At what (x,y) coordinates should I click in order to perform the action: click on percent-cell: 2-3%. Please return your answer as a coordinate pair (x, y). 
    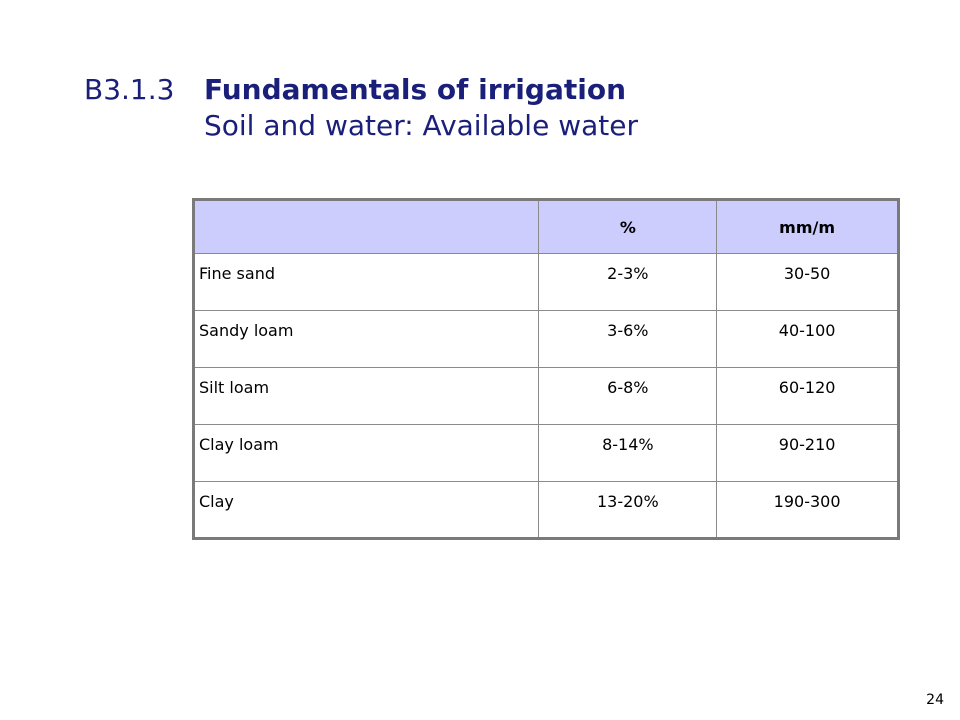
    Looking at the image, I should click on (628, 282).